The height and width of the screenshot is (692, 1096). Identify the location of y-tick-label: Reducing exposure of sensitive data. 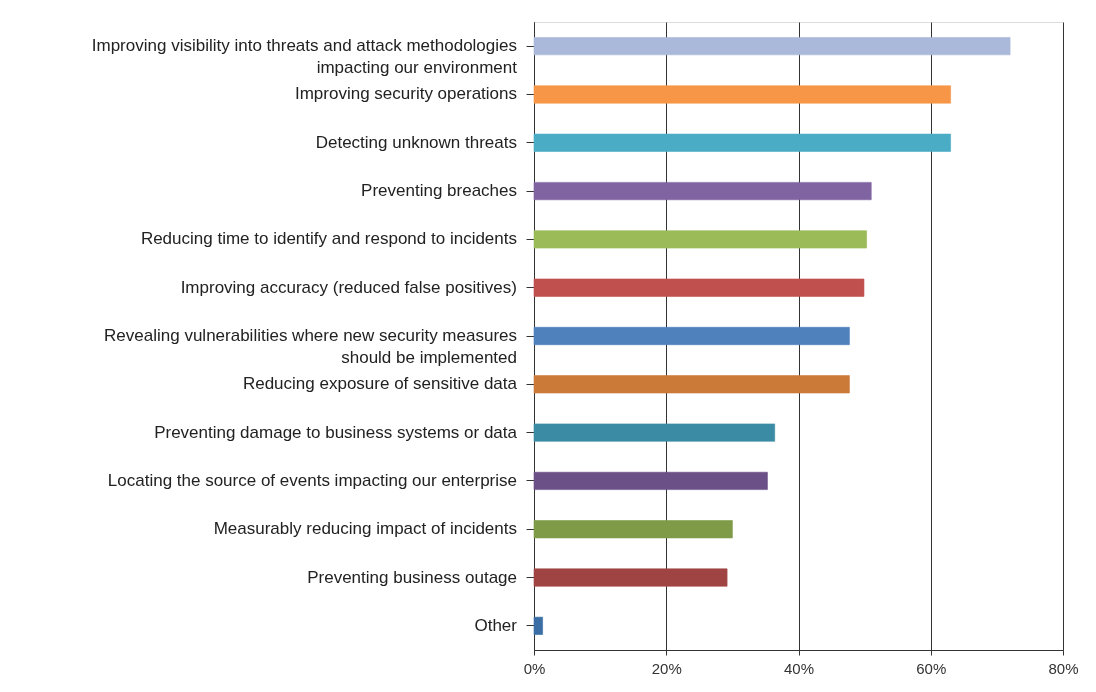
(380, 384).